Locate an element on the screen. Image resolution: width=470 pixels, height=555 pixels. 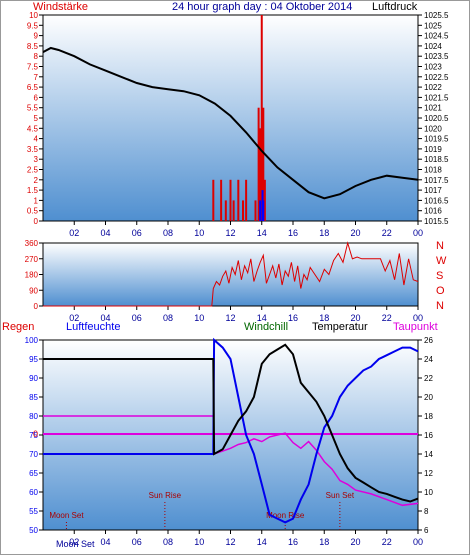
y-tick-label: 12 is located at coordinates (428, 473).